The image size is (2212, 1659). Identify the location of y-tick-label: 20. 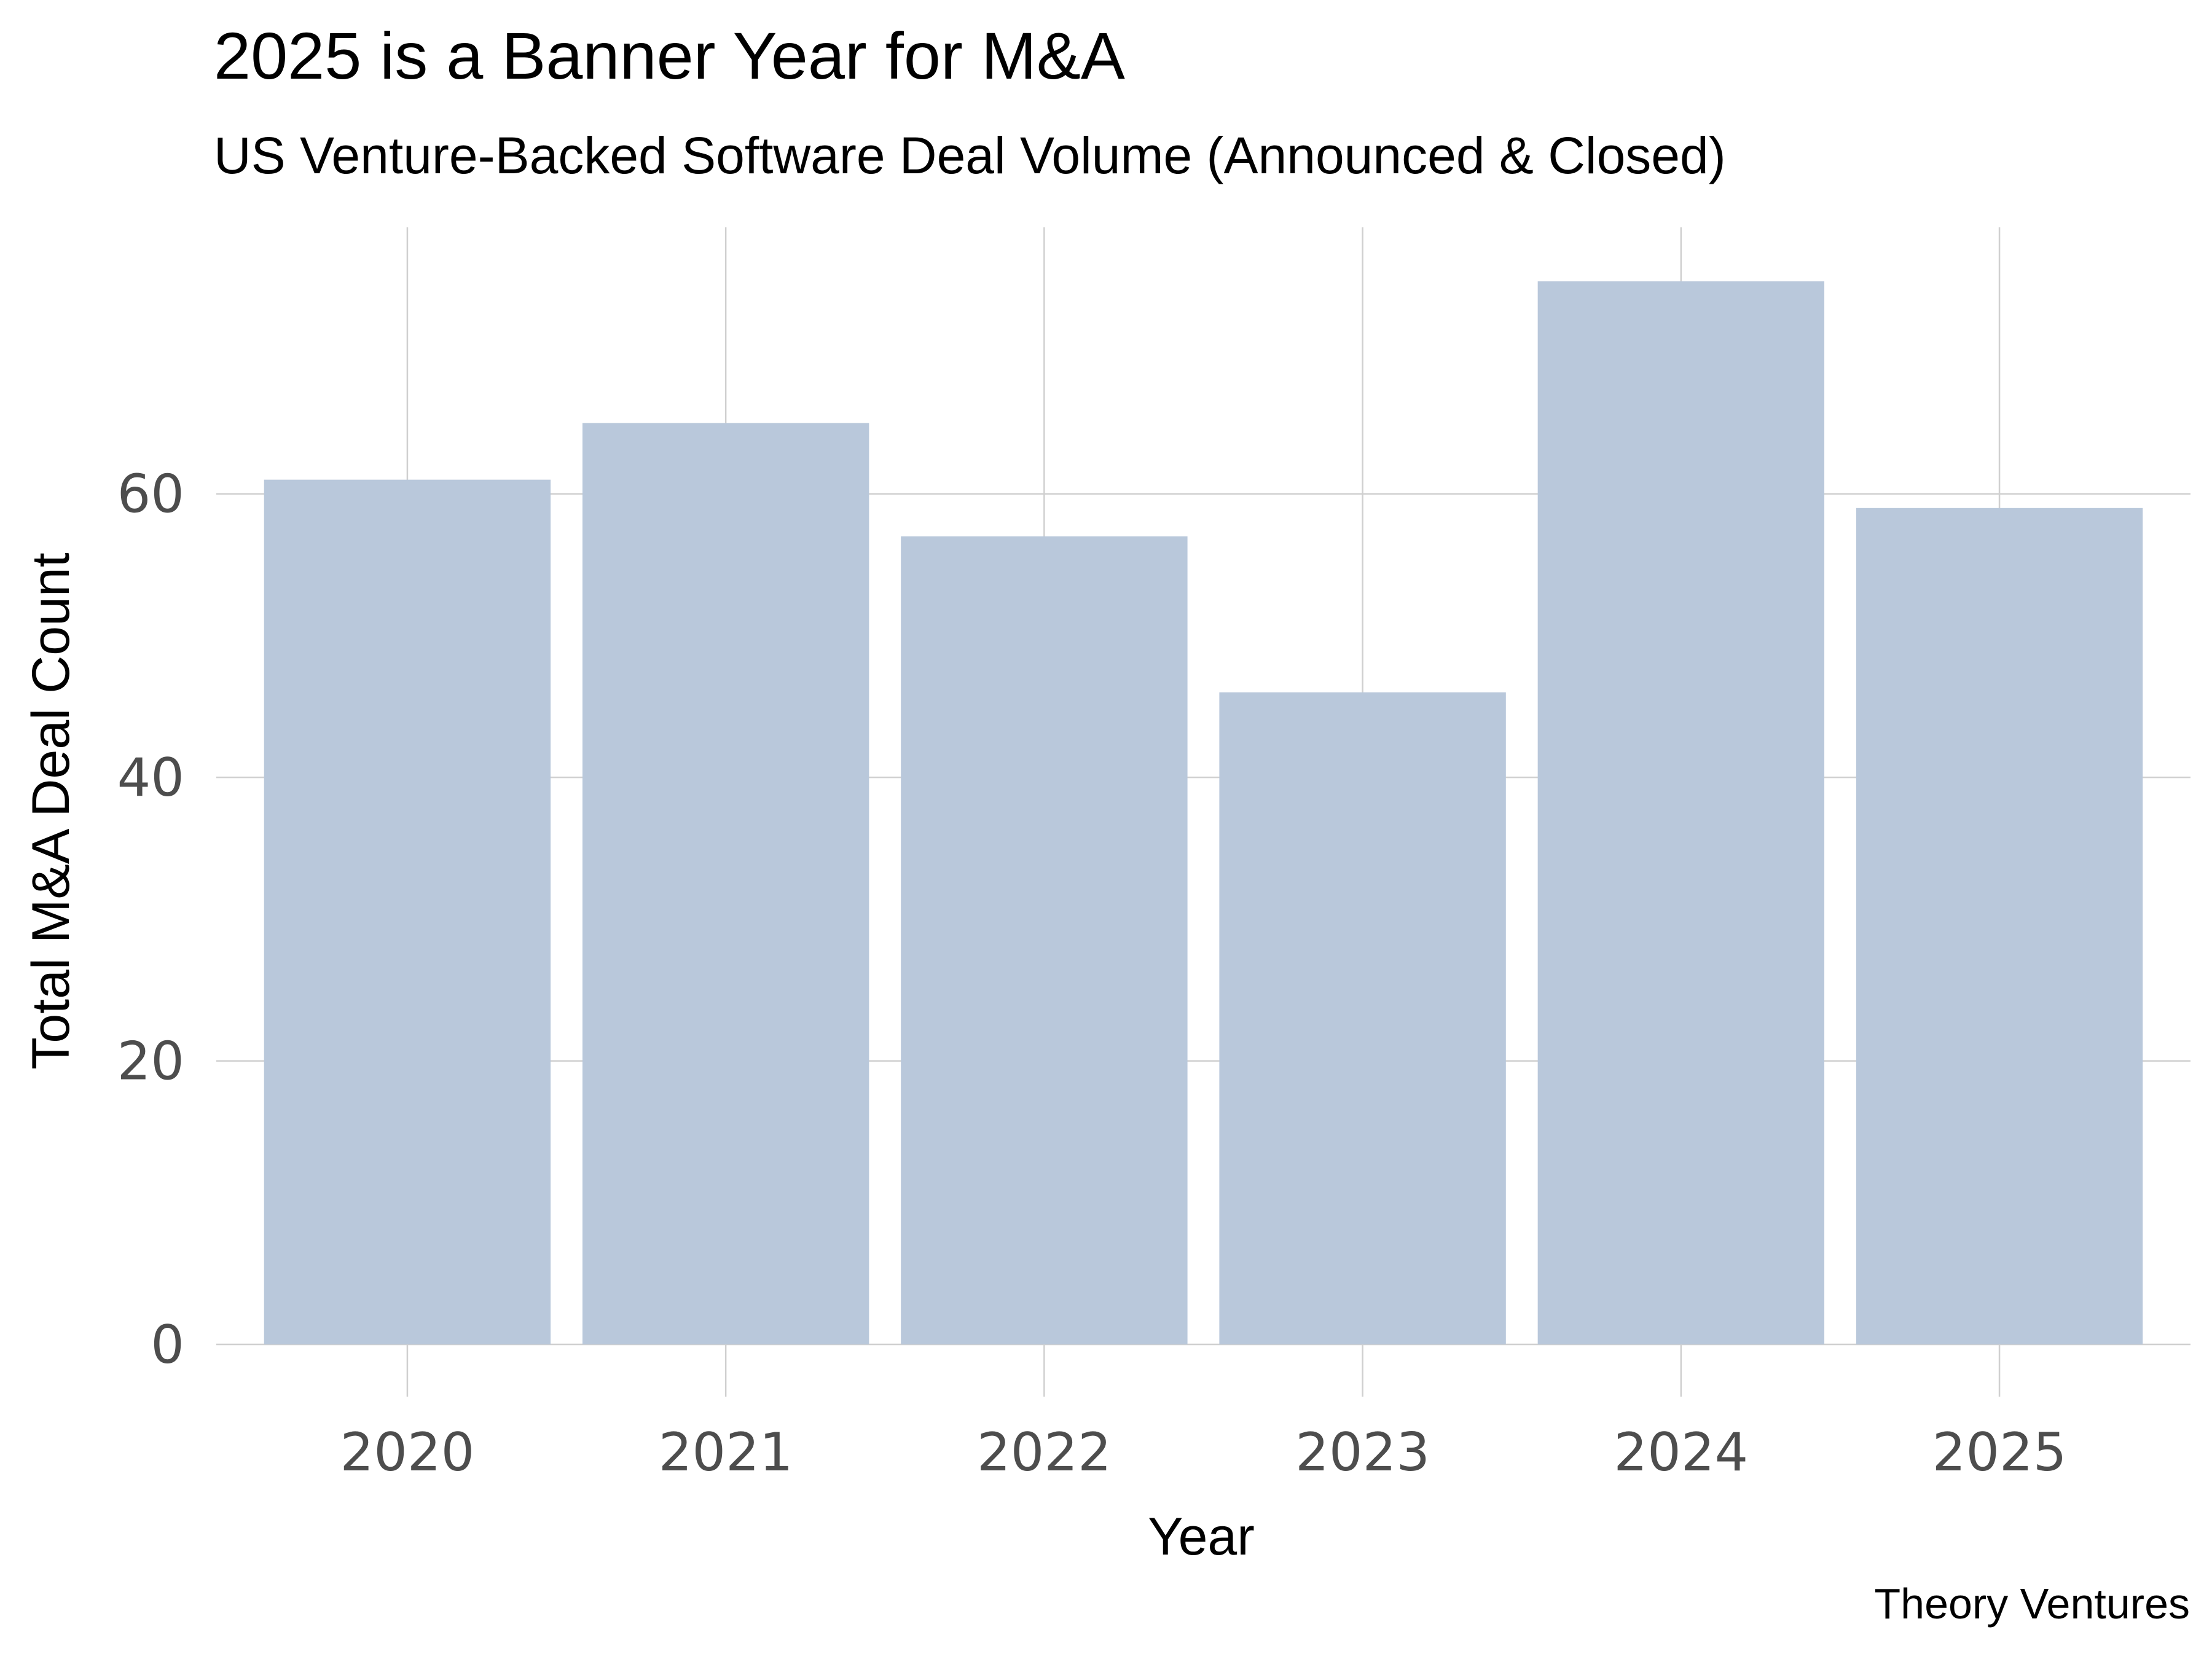
(150, 1061).